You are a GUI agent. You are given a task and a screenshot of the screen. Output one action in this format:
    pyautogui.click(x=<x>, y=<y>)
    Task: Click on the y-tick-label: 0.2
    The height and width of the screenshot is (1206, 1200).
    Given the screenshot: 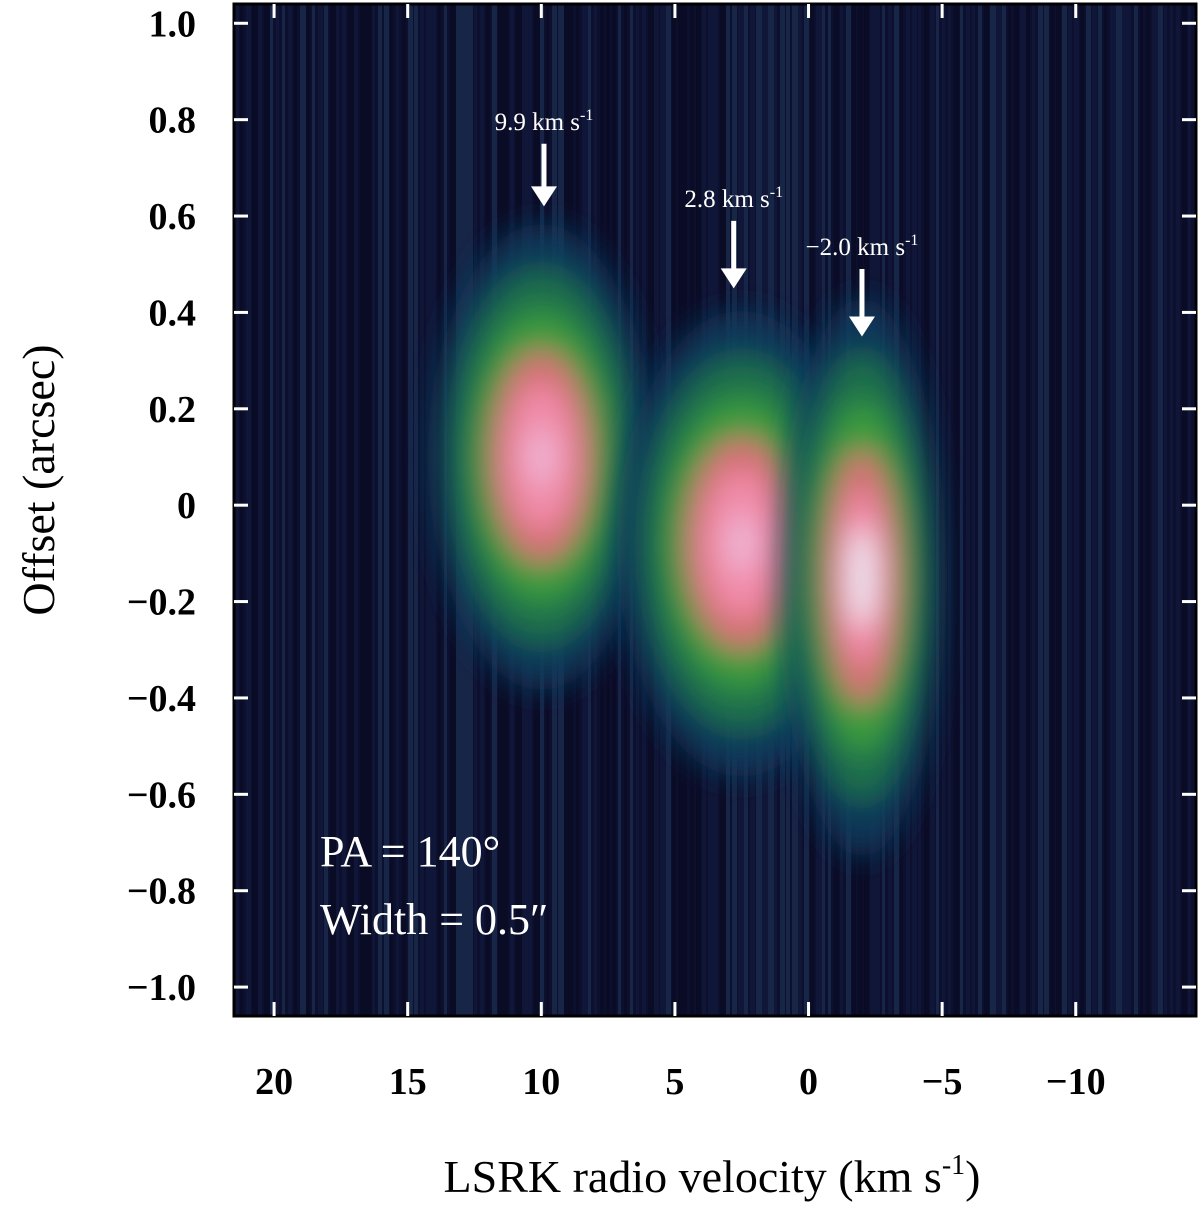 What is the action you would take?
    pyautogui.click(x=173, y=410)
    